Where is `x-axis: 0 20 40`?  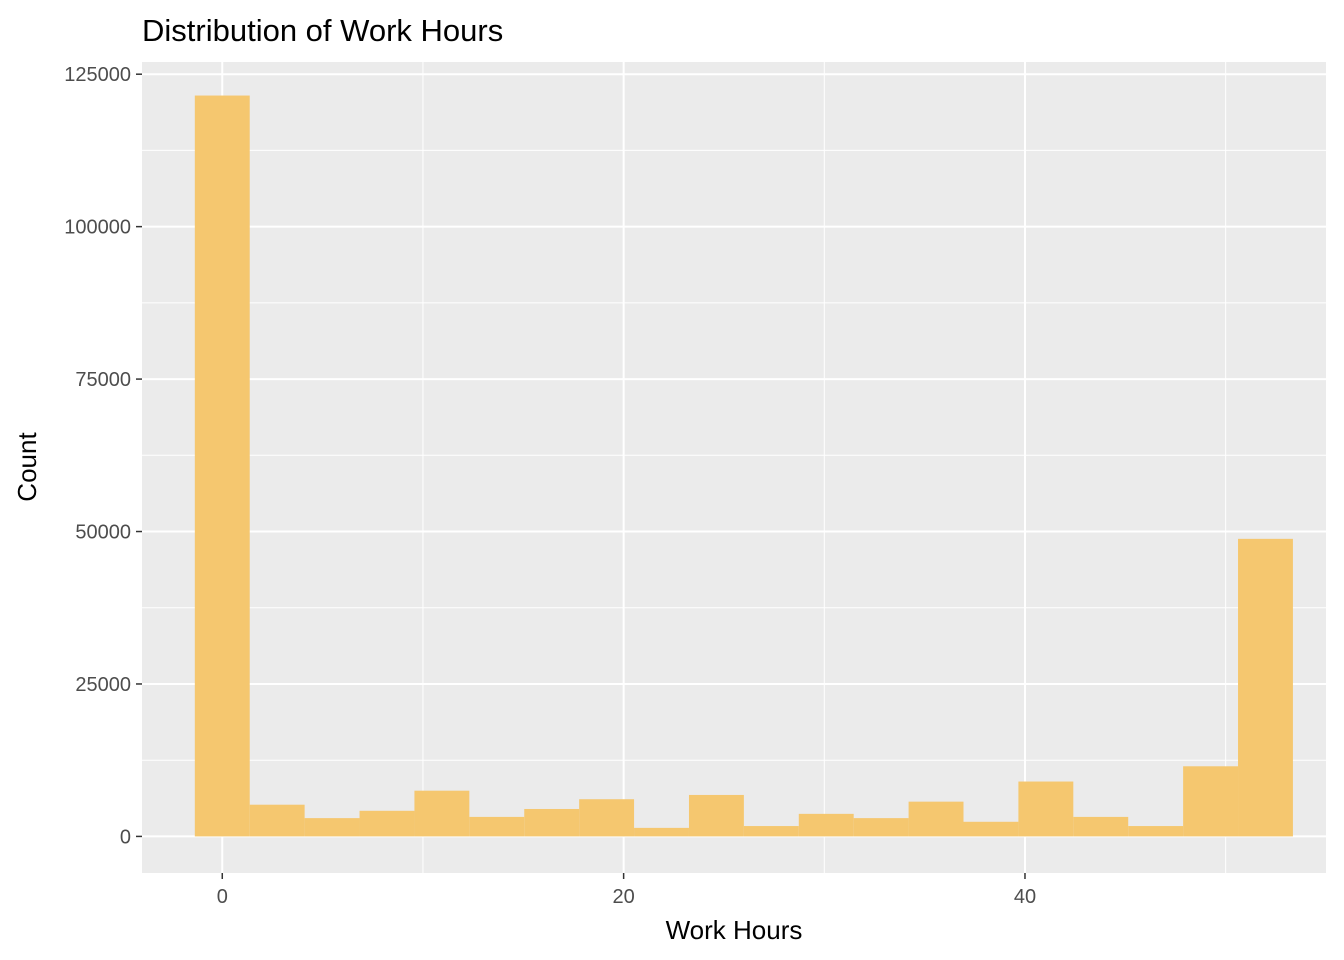
x-axis: 0 20 40 is located at coordinates (626, 890).